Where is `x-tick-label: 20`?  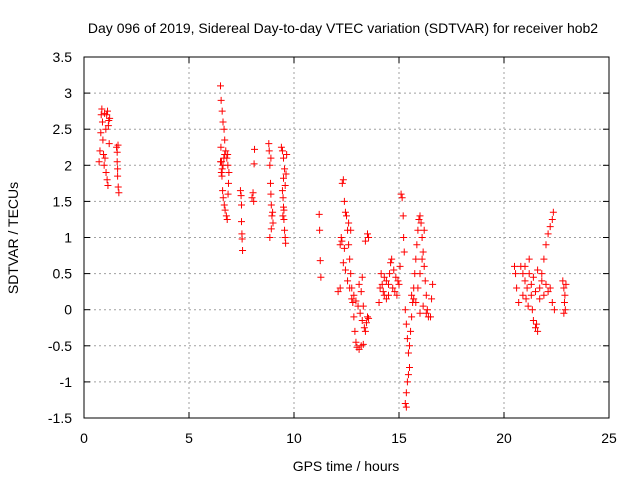 x-tick-label: 20 is located at coordinates (504, 438).